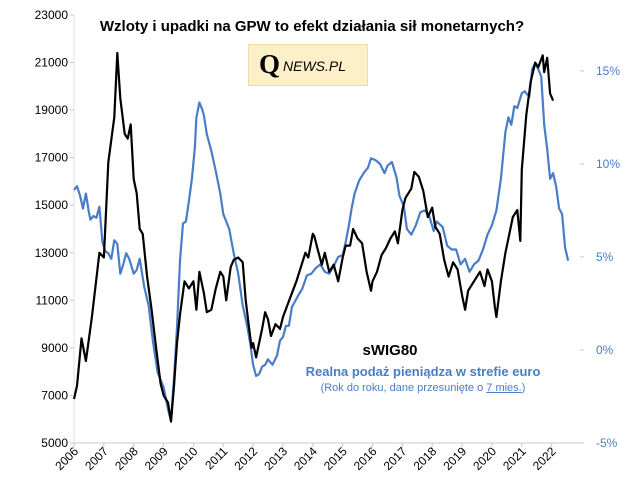 The height and width of the screenshot is (496, 624). Describe the element at coordinates (52, 300) in the screenshot. I see `y-left-tick-label: 11000` at that location.